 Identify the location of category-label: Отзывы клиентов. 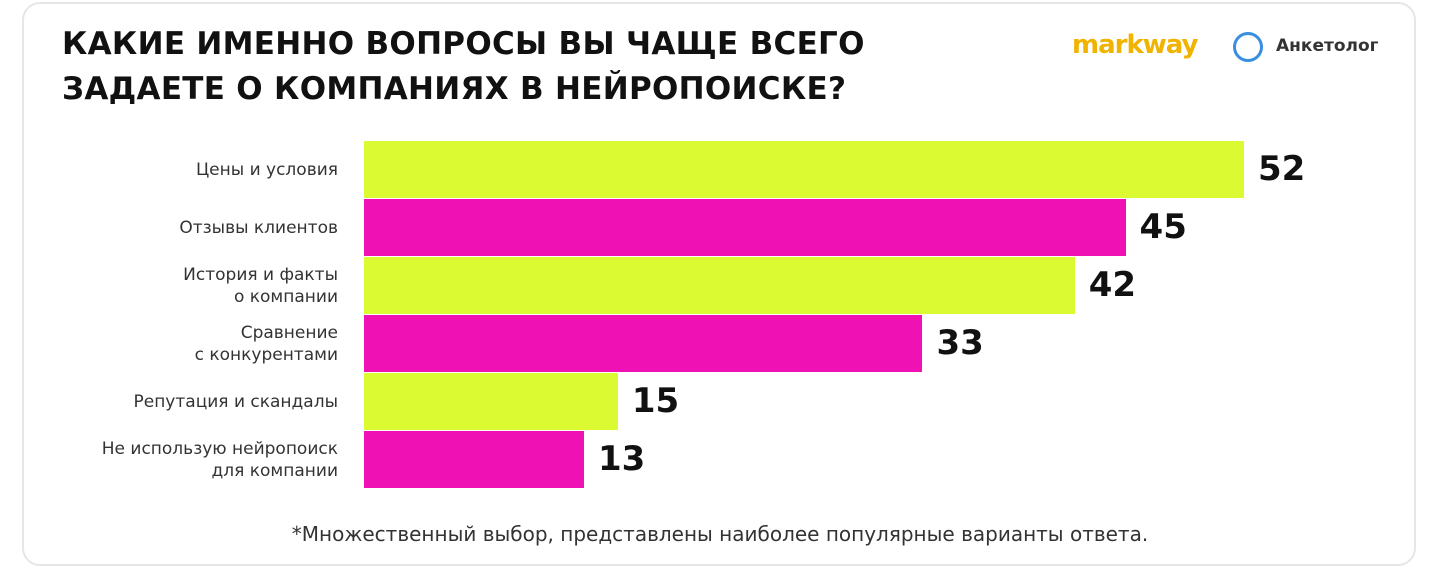
(258, 227).